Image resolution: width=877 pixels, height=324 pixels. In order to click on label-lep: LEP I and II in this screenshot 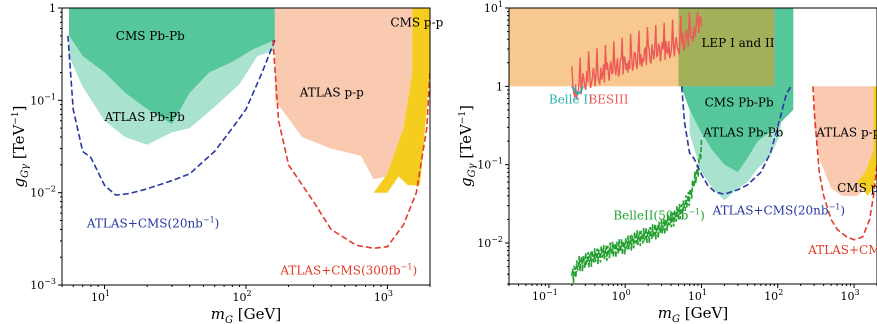, I will do `click(737, 43)`.